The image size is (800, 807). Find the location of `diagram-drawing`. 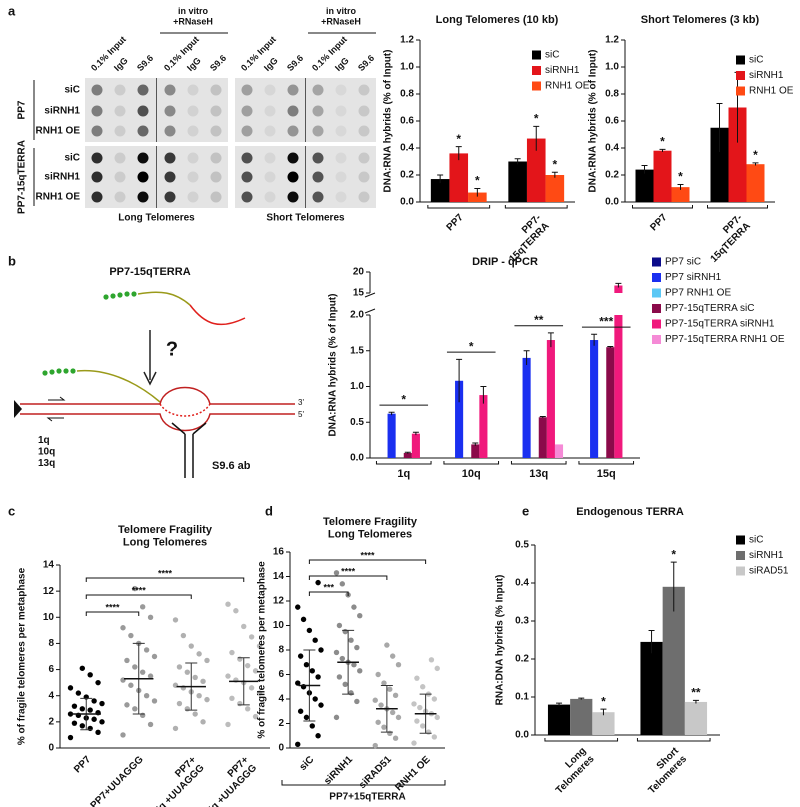

diagram-drawing is located at coordinates (154, 384).